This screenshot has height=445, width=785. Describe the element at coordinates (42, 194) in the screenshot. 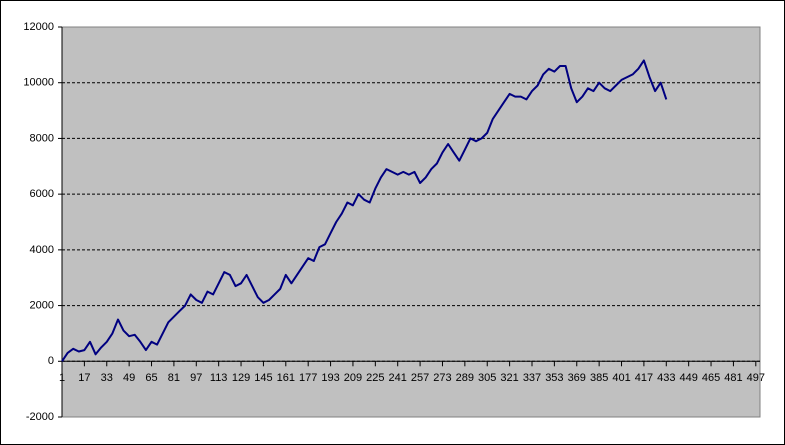

I see `y-tick-label: 6000` at that location.